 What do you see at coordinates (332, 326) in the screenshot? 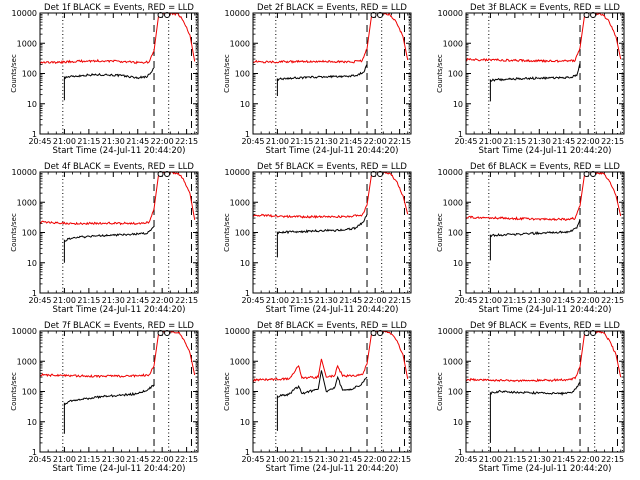
I see `panel-title: Det 8f BLACK = Events, RED = LLD` at bounding box center [332, 326].